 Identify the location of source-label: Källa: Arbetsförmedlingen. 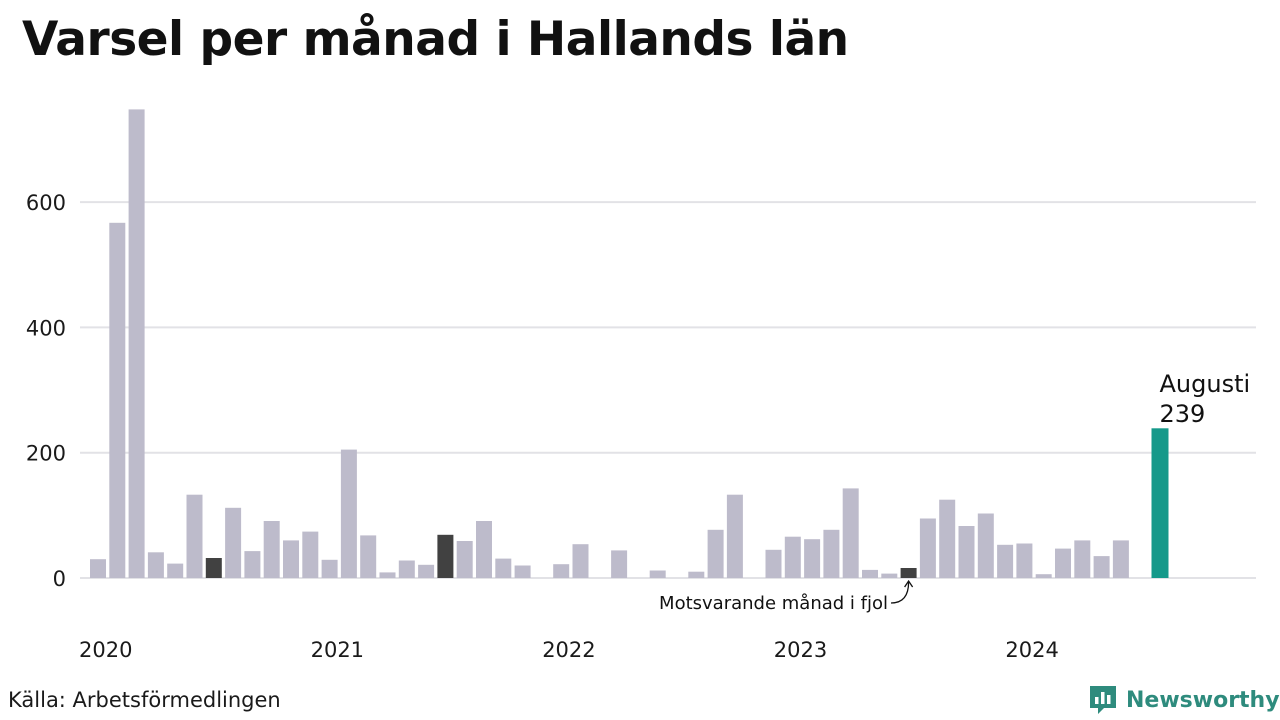
(144, 700).